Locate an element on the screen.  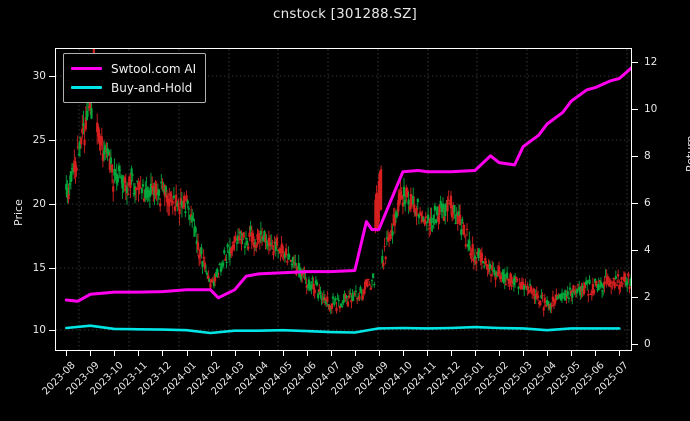
y-tick-left-30: 30 is located at coordinates (39, 76).